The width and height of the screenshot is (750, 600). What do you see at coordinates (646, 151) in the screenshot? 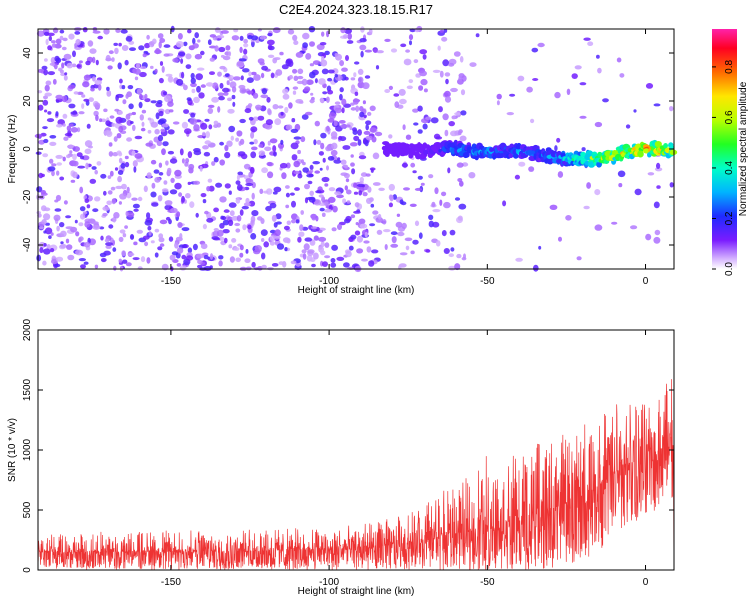
I see `ridge-cell` at bounding box center [646, 151].